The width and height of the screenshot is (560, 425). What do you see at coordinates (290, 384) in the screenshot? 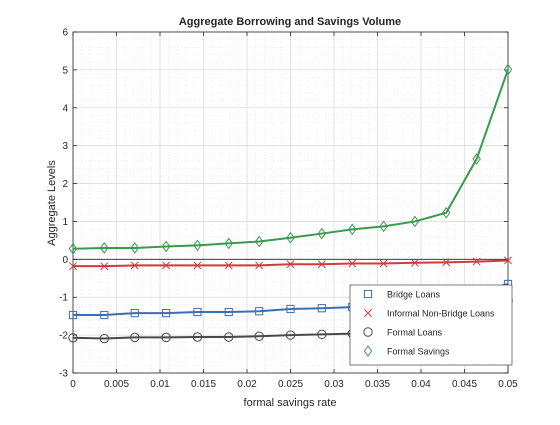
I see `x-tick-label: 0.025` at bounding box center [290, 384].